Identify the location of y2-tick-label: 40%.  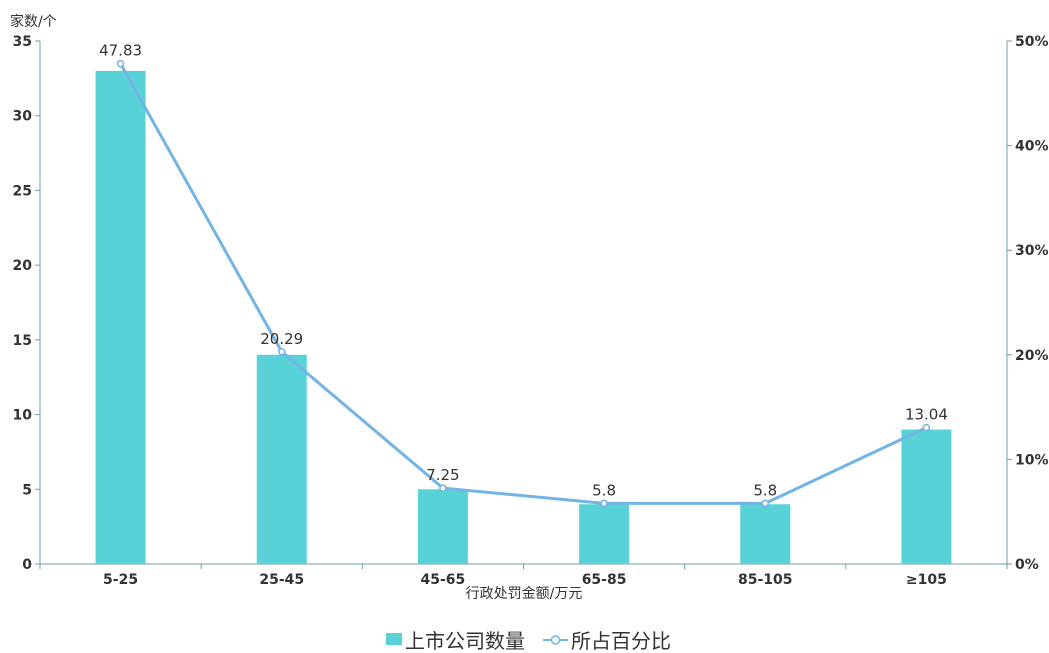
(1032, 147).